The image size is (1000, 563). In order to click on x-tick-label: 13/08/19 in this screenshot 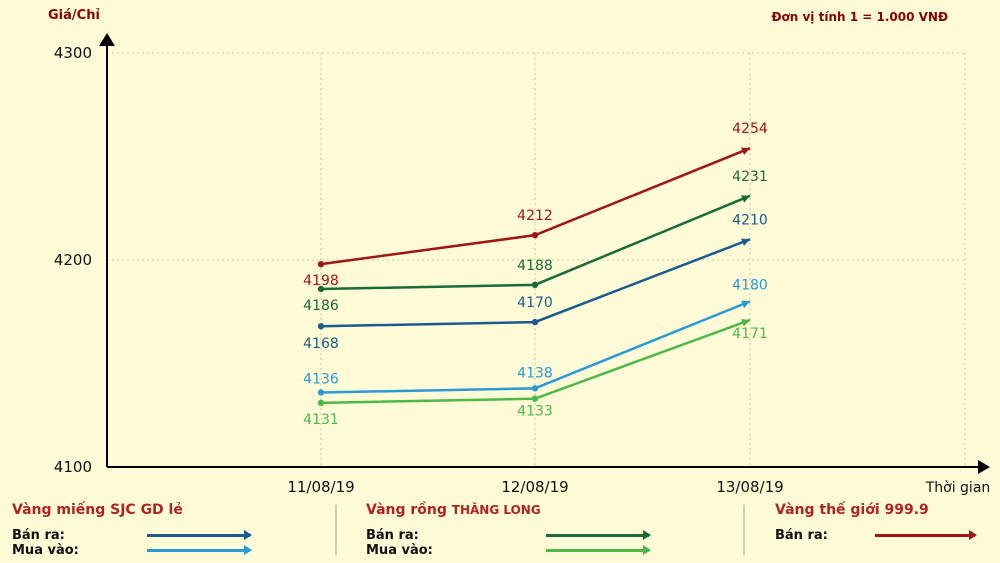, I will do `click(749, 487)`.